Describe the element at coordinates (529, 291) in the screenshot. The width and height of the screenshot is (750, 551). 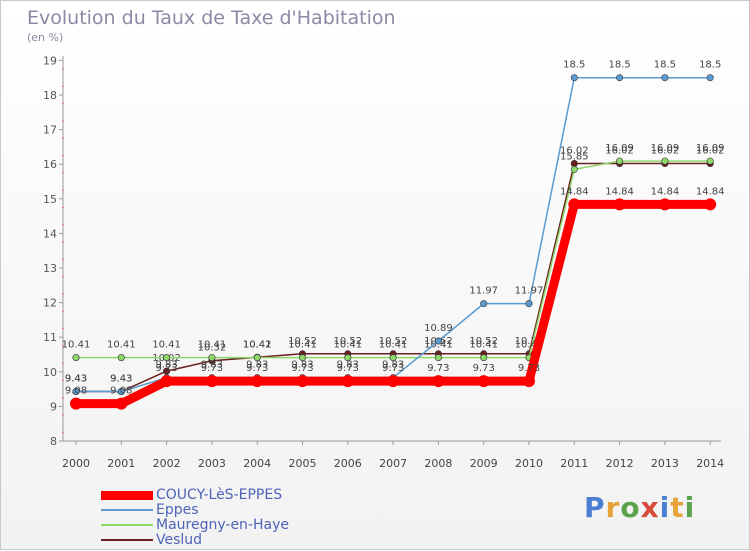
I see `data-label: 11.97` at that location.